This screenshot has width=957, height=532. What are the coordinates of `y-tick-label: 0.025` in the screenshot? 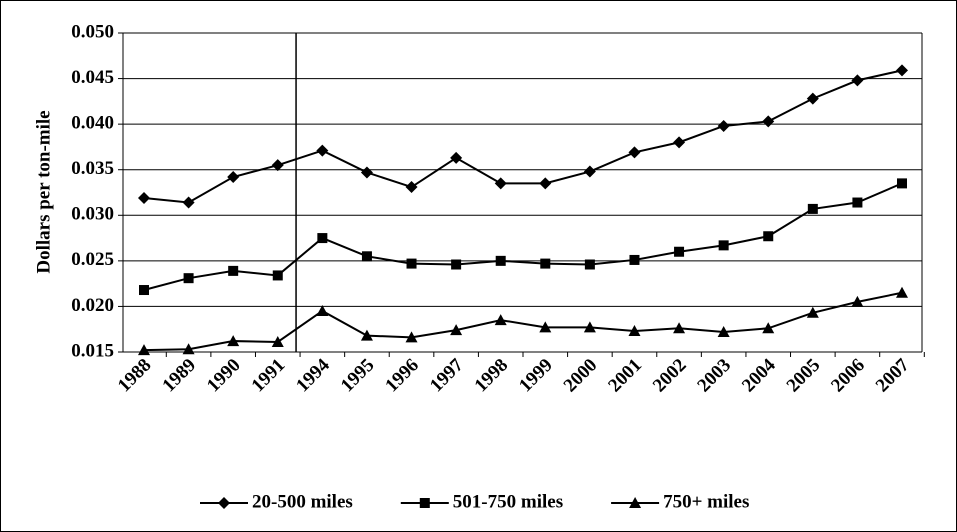 It's located at (92, 259).